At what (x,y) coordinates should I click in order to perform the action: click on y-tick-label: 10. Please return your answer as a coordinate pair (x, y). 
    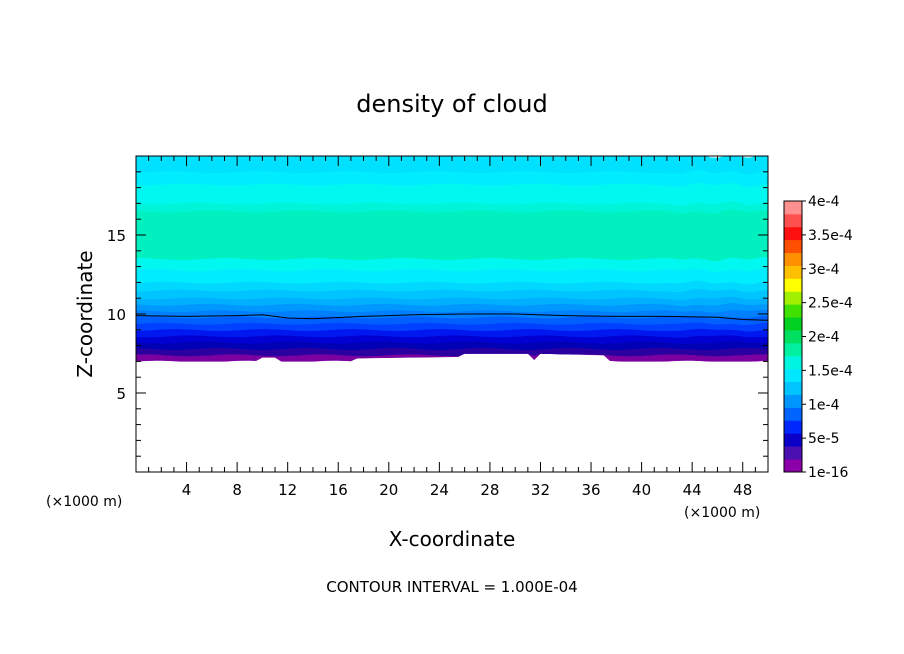
    Looking at the image, I should click on (116, 315).